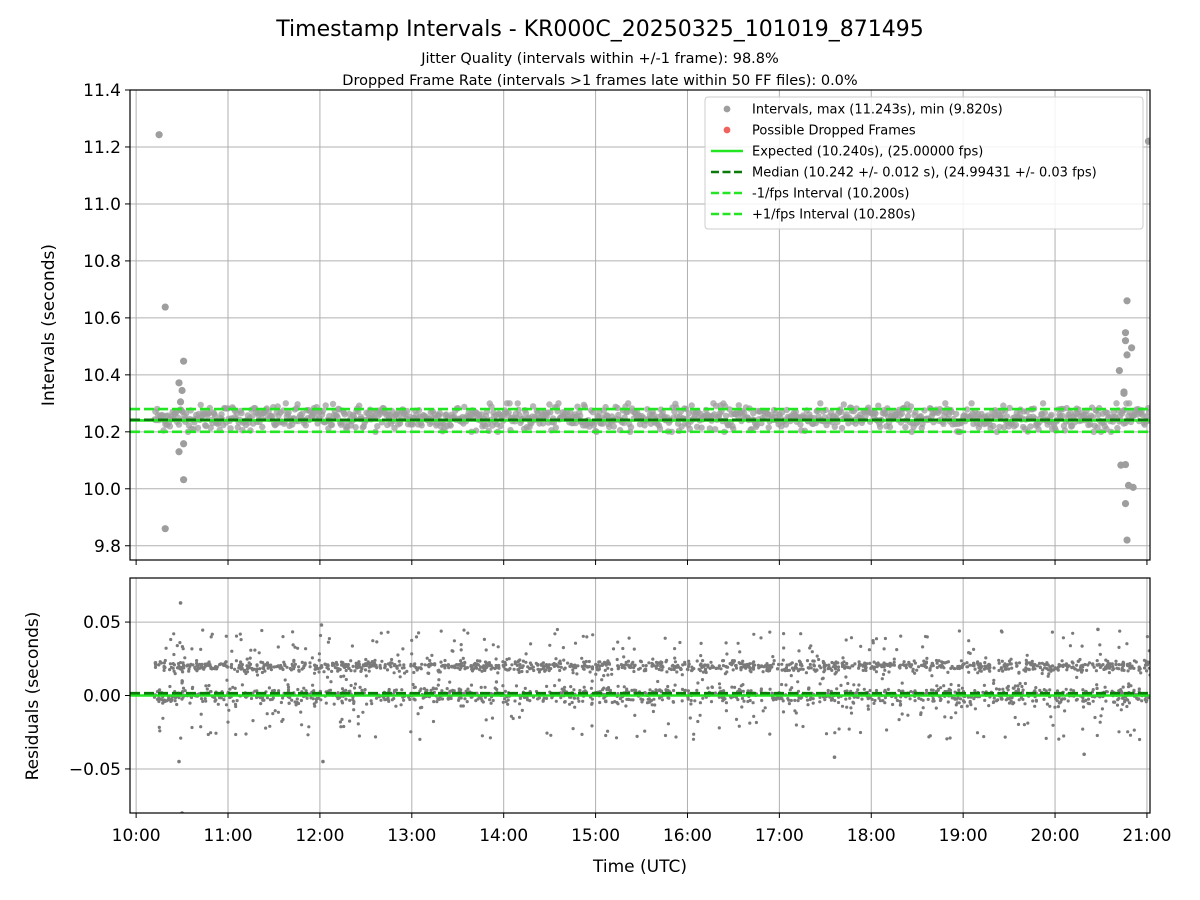  What do you see at coordinates (639, 867) in the screenshot?
I see `residuals-x-axis-label: Time (UTC)` at bounding box center [639, 867].